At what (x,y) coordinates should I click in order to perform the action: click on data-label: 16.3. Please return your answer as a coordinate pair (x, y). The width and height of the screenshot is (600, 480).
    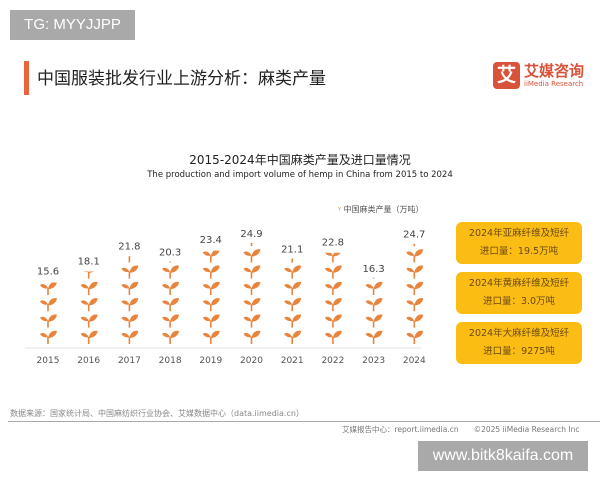
    Looking at the image, I should click on (373, 269).